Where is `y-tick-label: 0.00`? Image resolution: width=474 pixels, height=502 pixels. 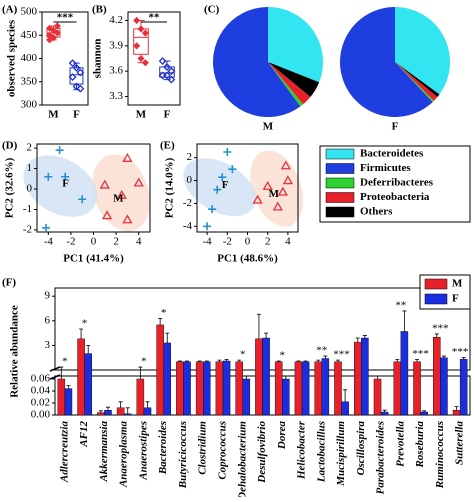
y-tick-label: 0.00 is located at coordinates (41, 415).